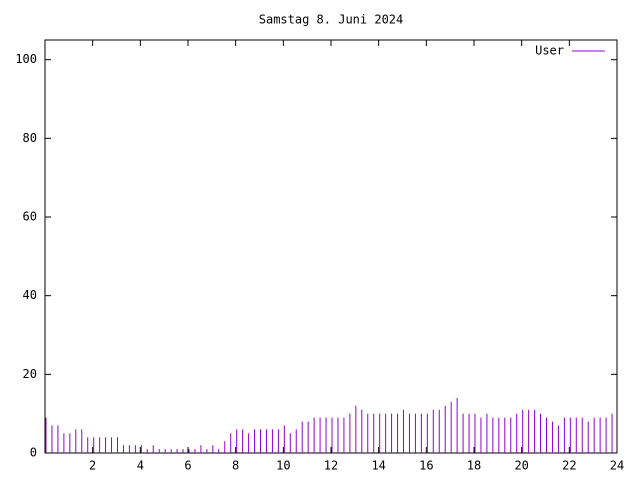 The image size is (640, 485). What do you see at coordinates (617, 466) in the screenshot?
I see `x-tick-label: 24` at bounding box center [617, 466].